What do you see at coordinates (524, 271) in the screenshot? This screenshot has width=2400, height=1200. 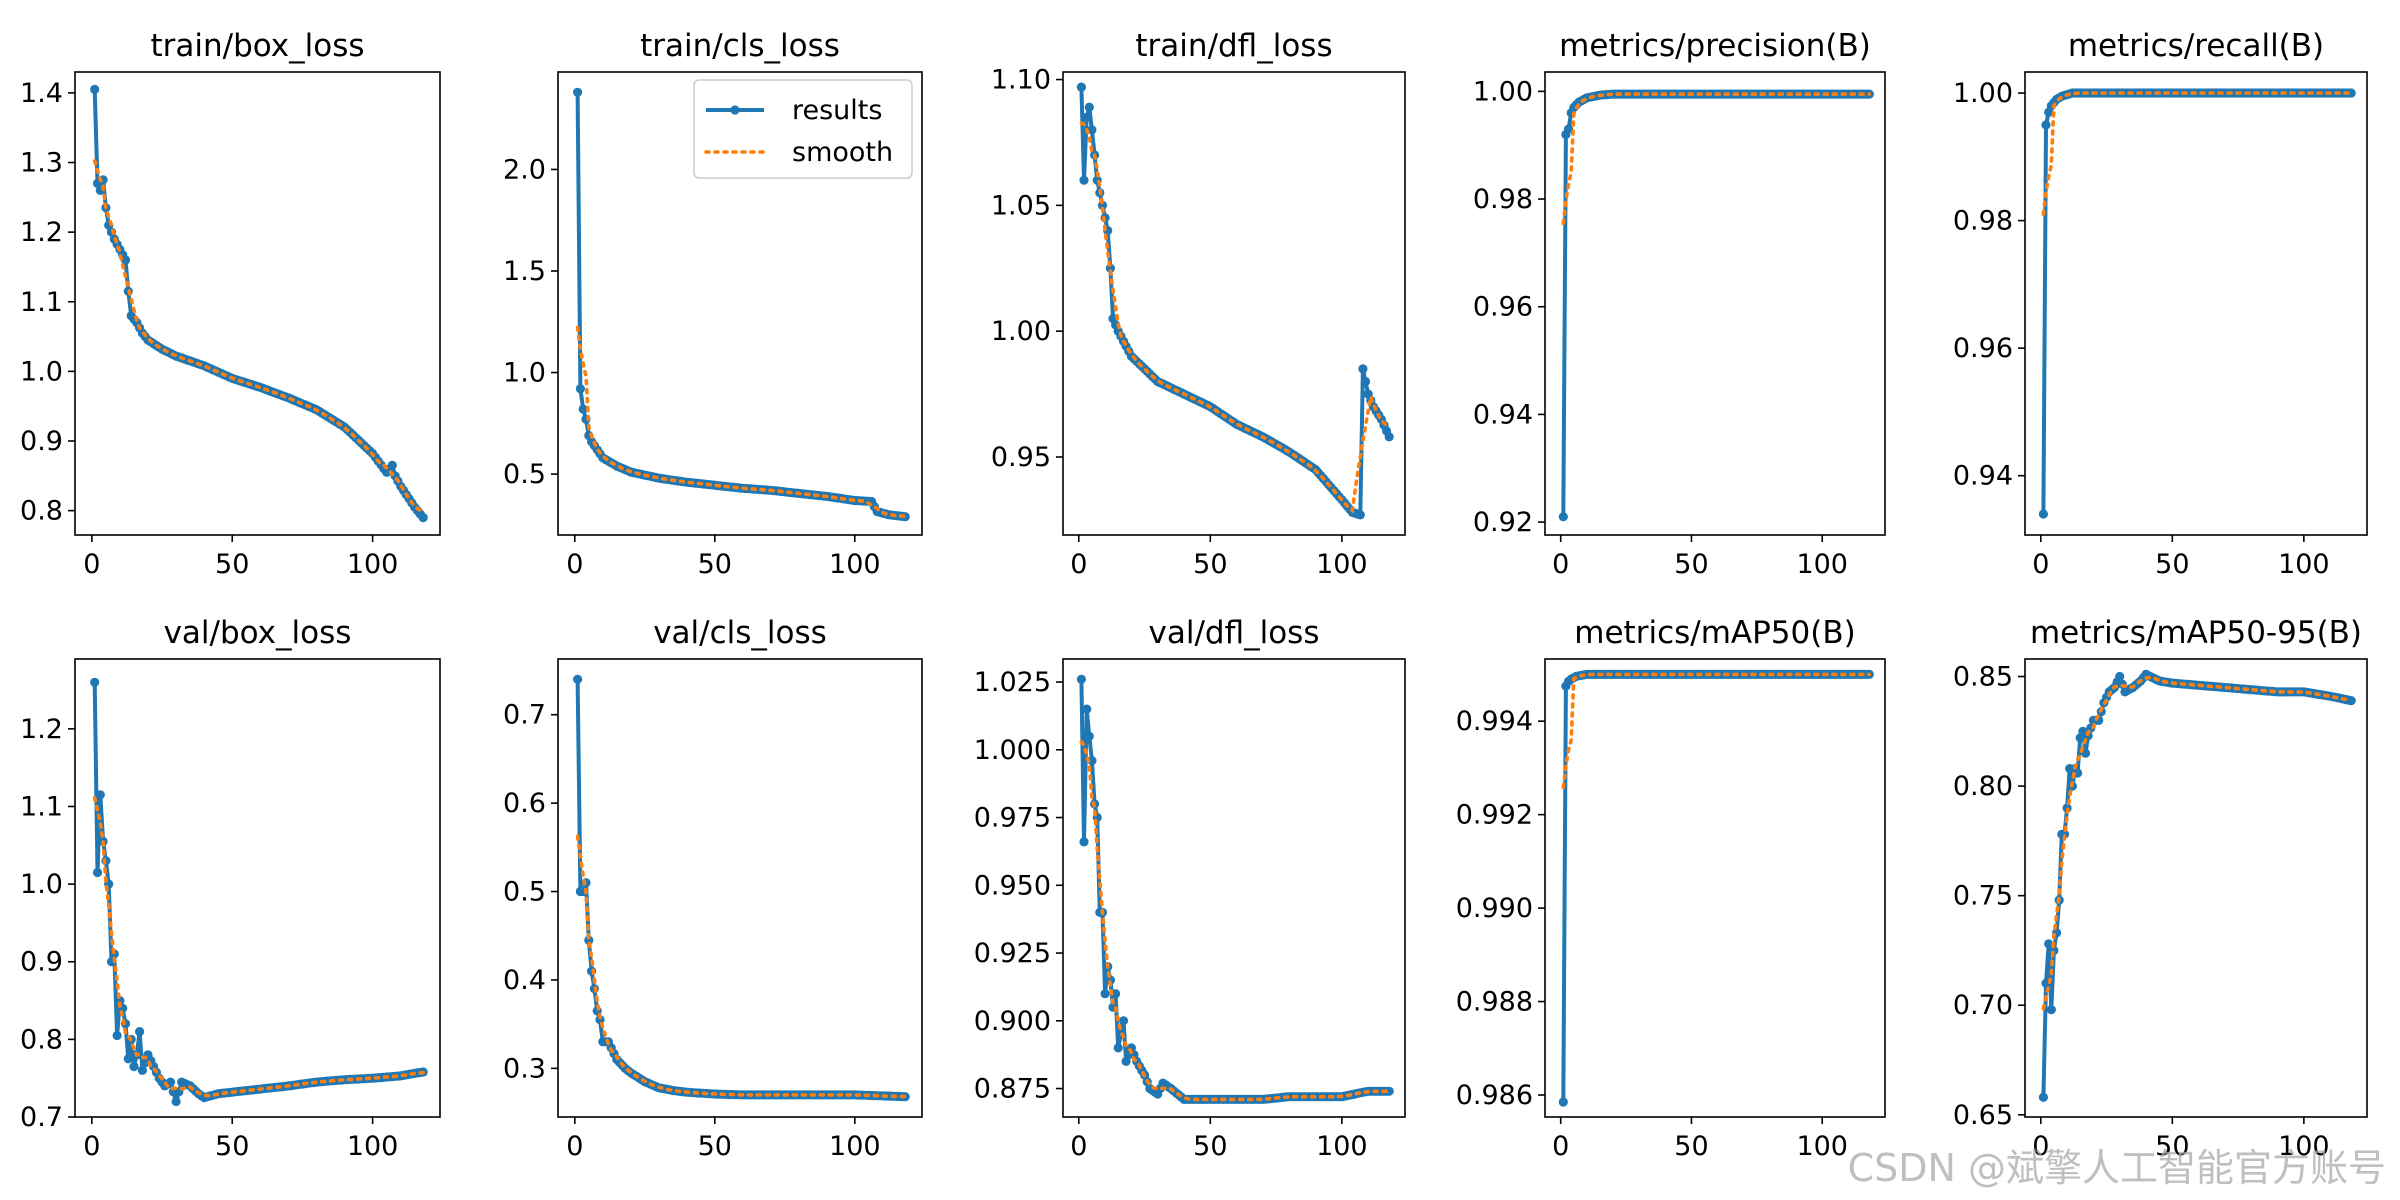 I see `y-tick-label: 1.5` at bounding box center [524, 271].